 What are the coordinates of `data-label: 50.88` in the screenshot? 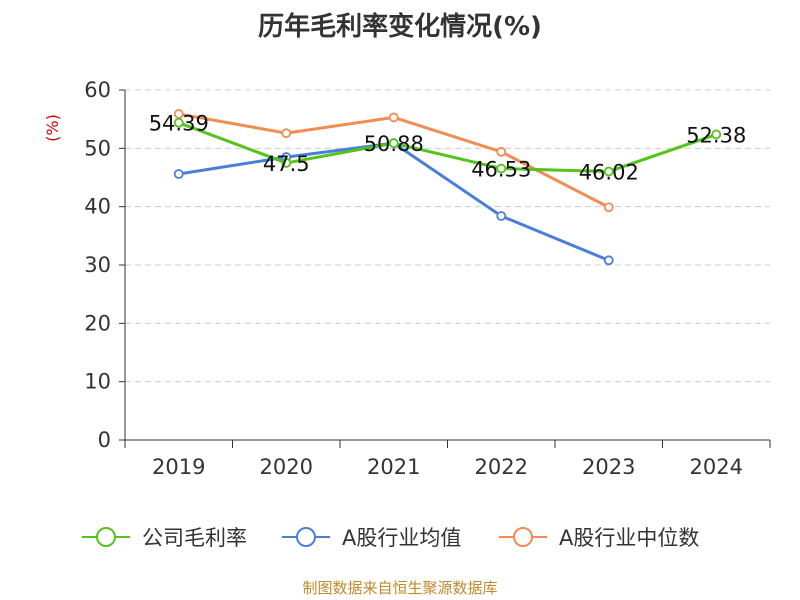 It's located at (394, 144).